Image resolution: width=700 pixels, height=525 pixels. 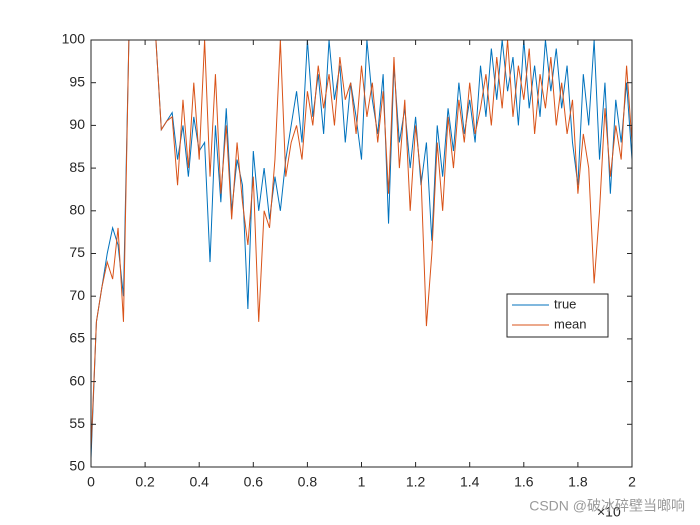 I want to click on watermark: CSDN @破冰碎壁当啷响, so click(x=607, y=506).